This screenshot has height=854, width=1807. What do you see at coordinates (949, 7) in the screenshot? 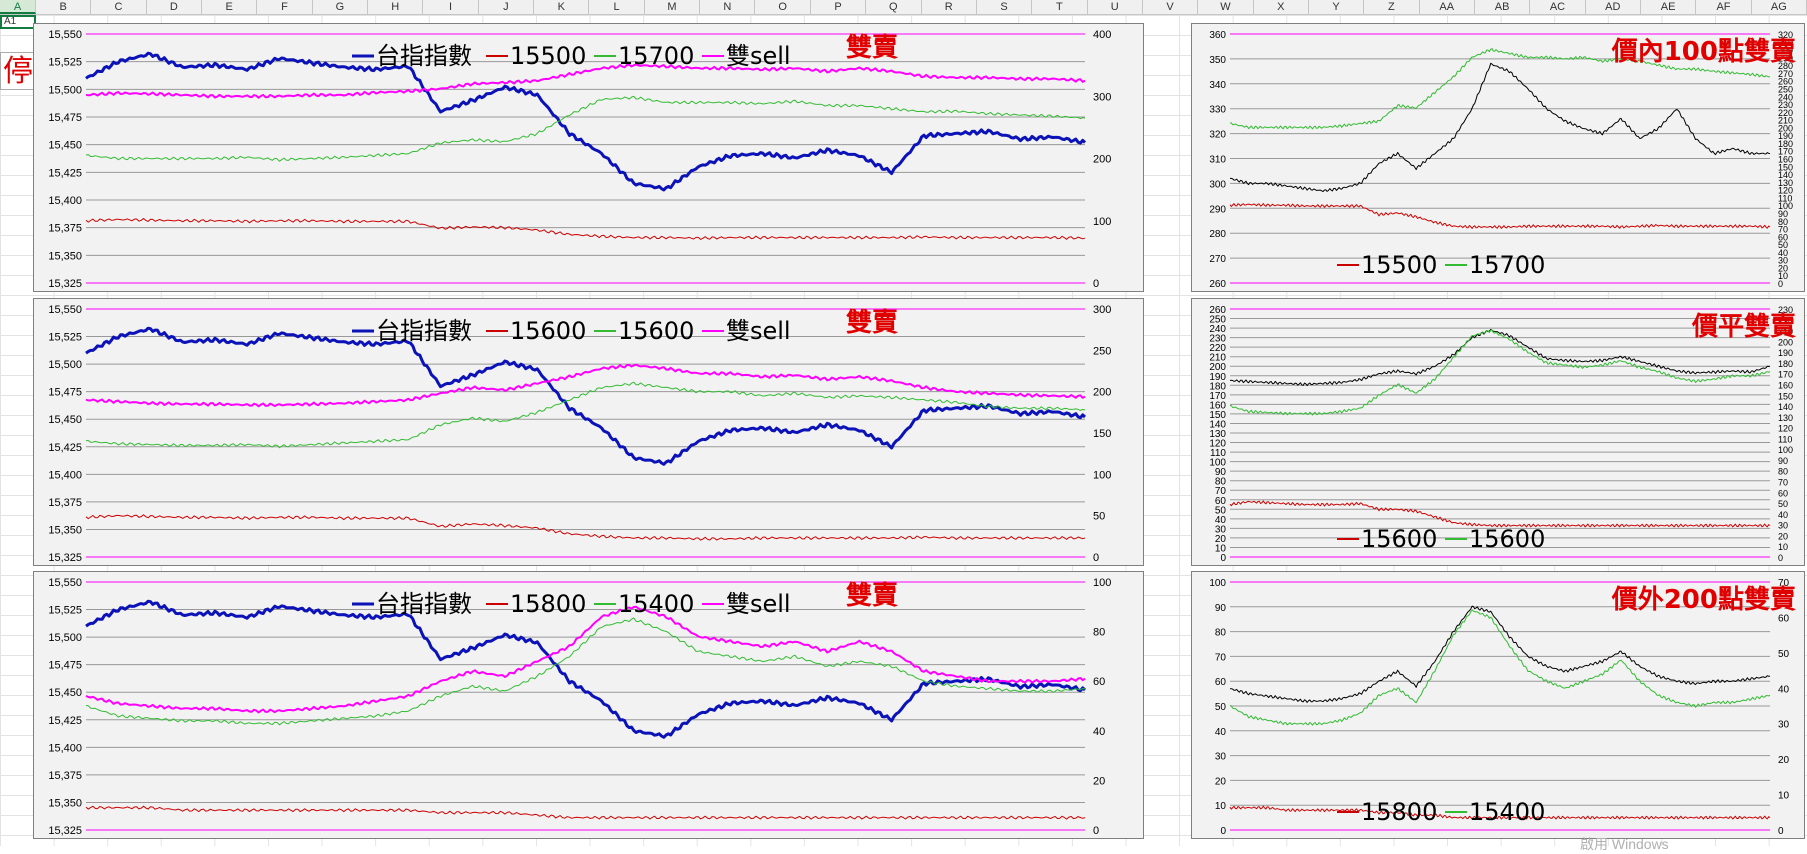
I see `column-header-r: R` at bounding box center [949, 7].